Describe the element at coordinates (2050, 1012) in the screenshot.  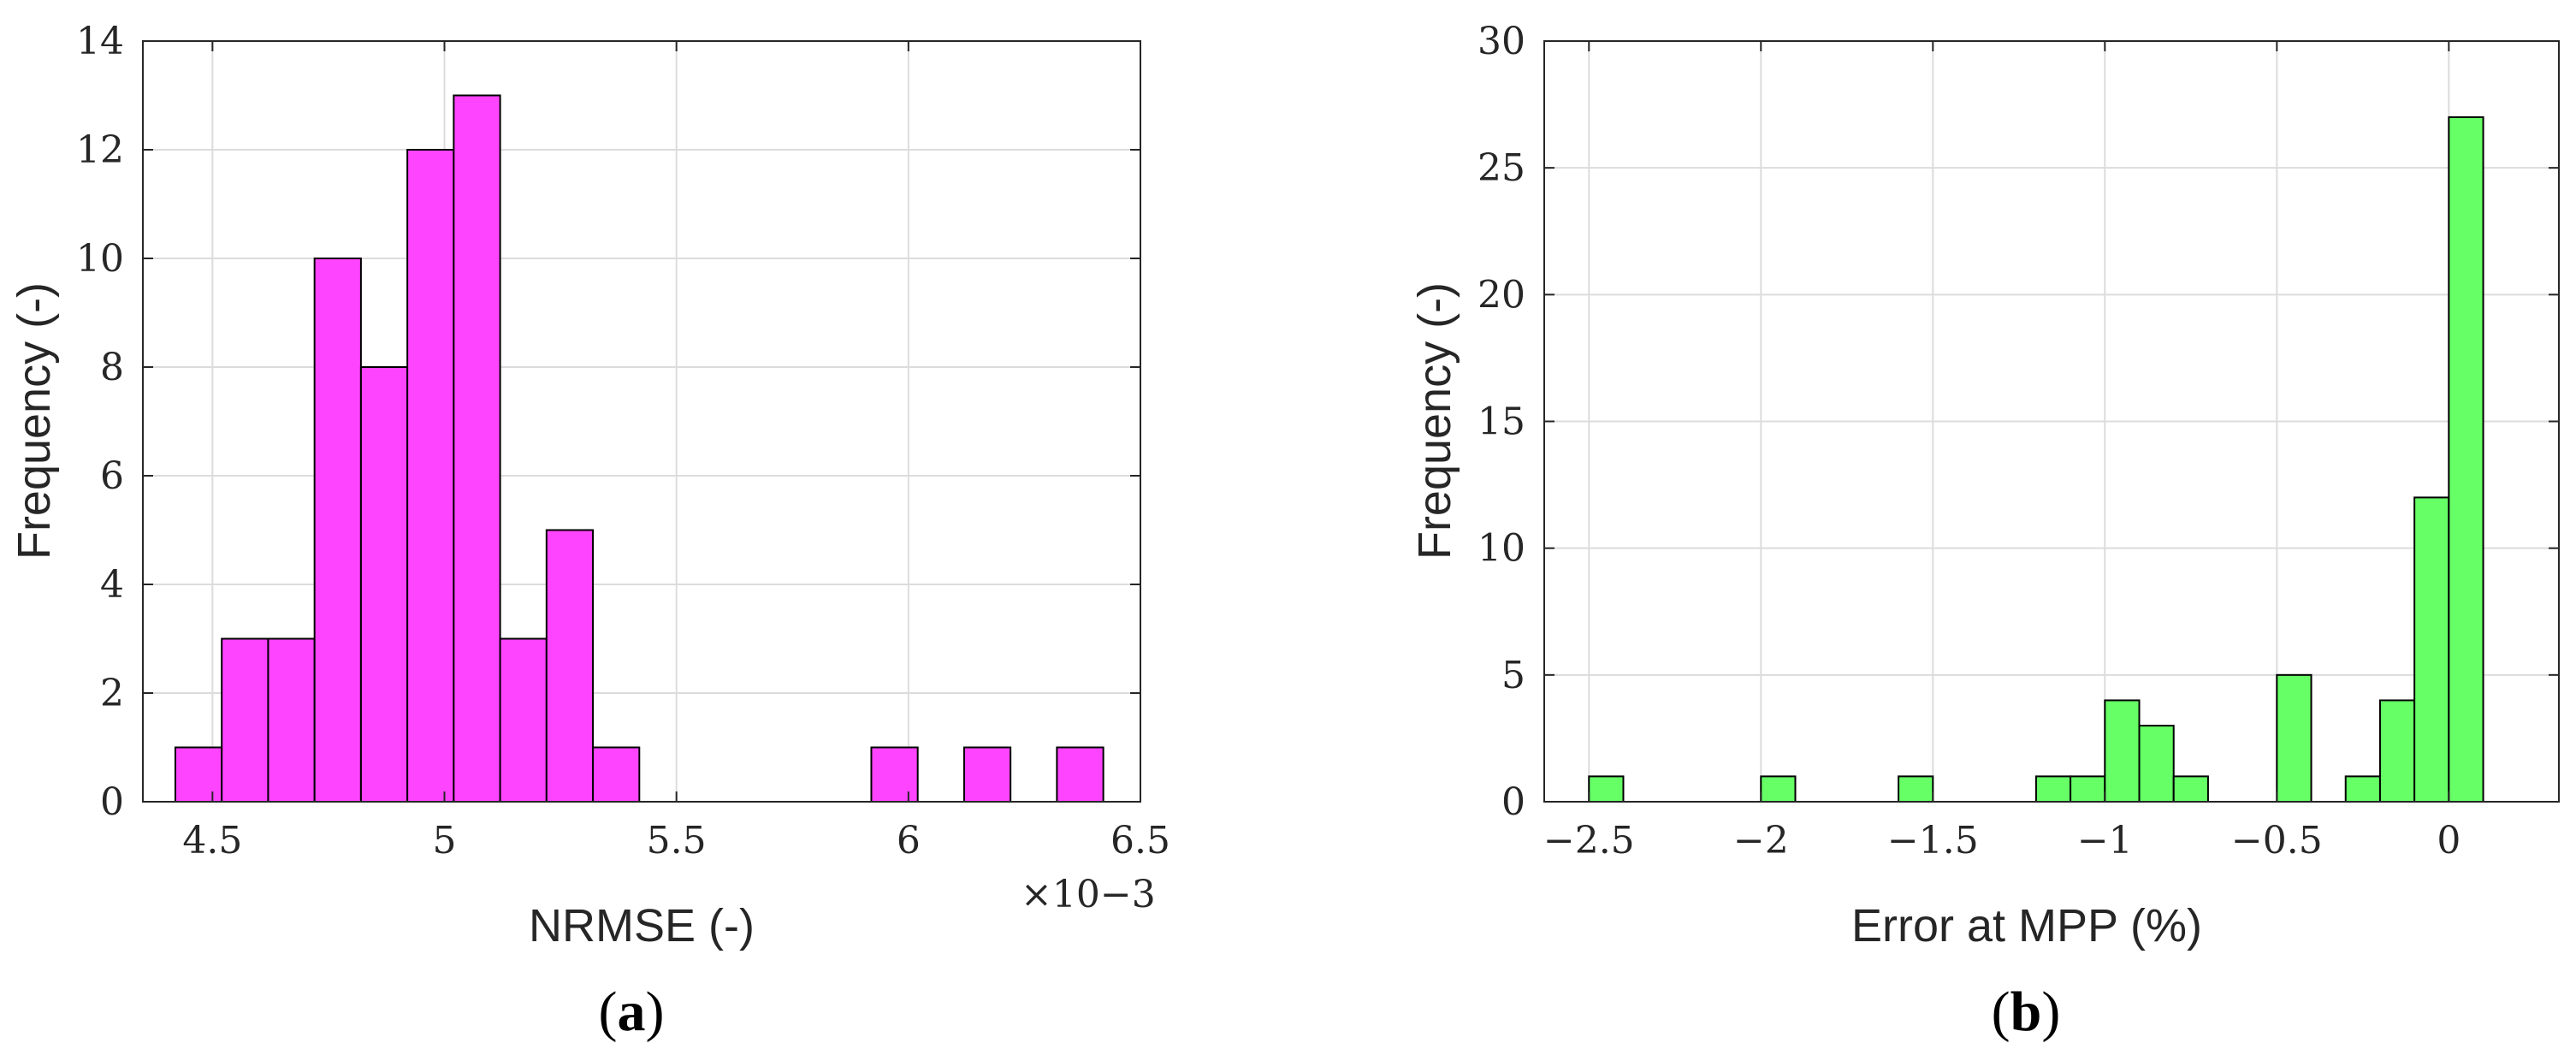
I see `panel-label-b-close: )` at that location.